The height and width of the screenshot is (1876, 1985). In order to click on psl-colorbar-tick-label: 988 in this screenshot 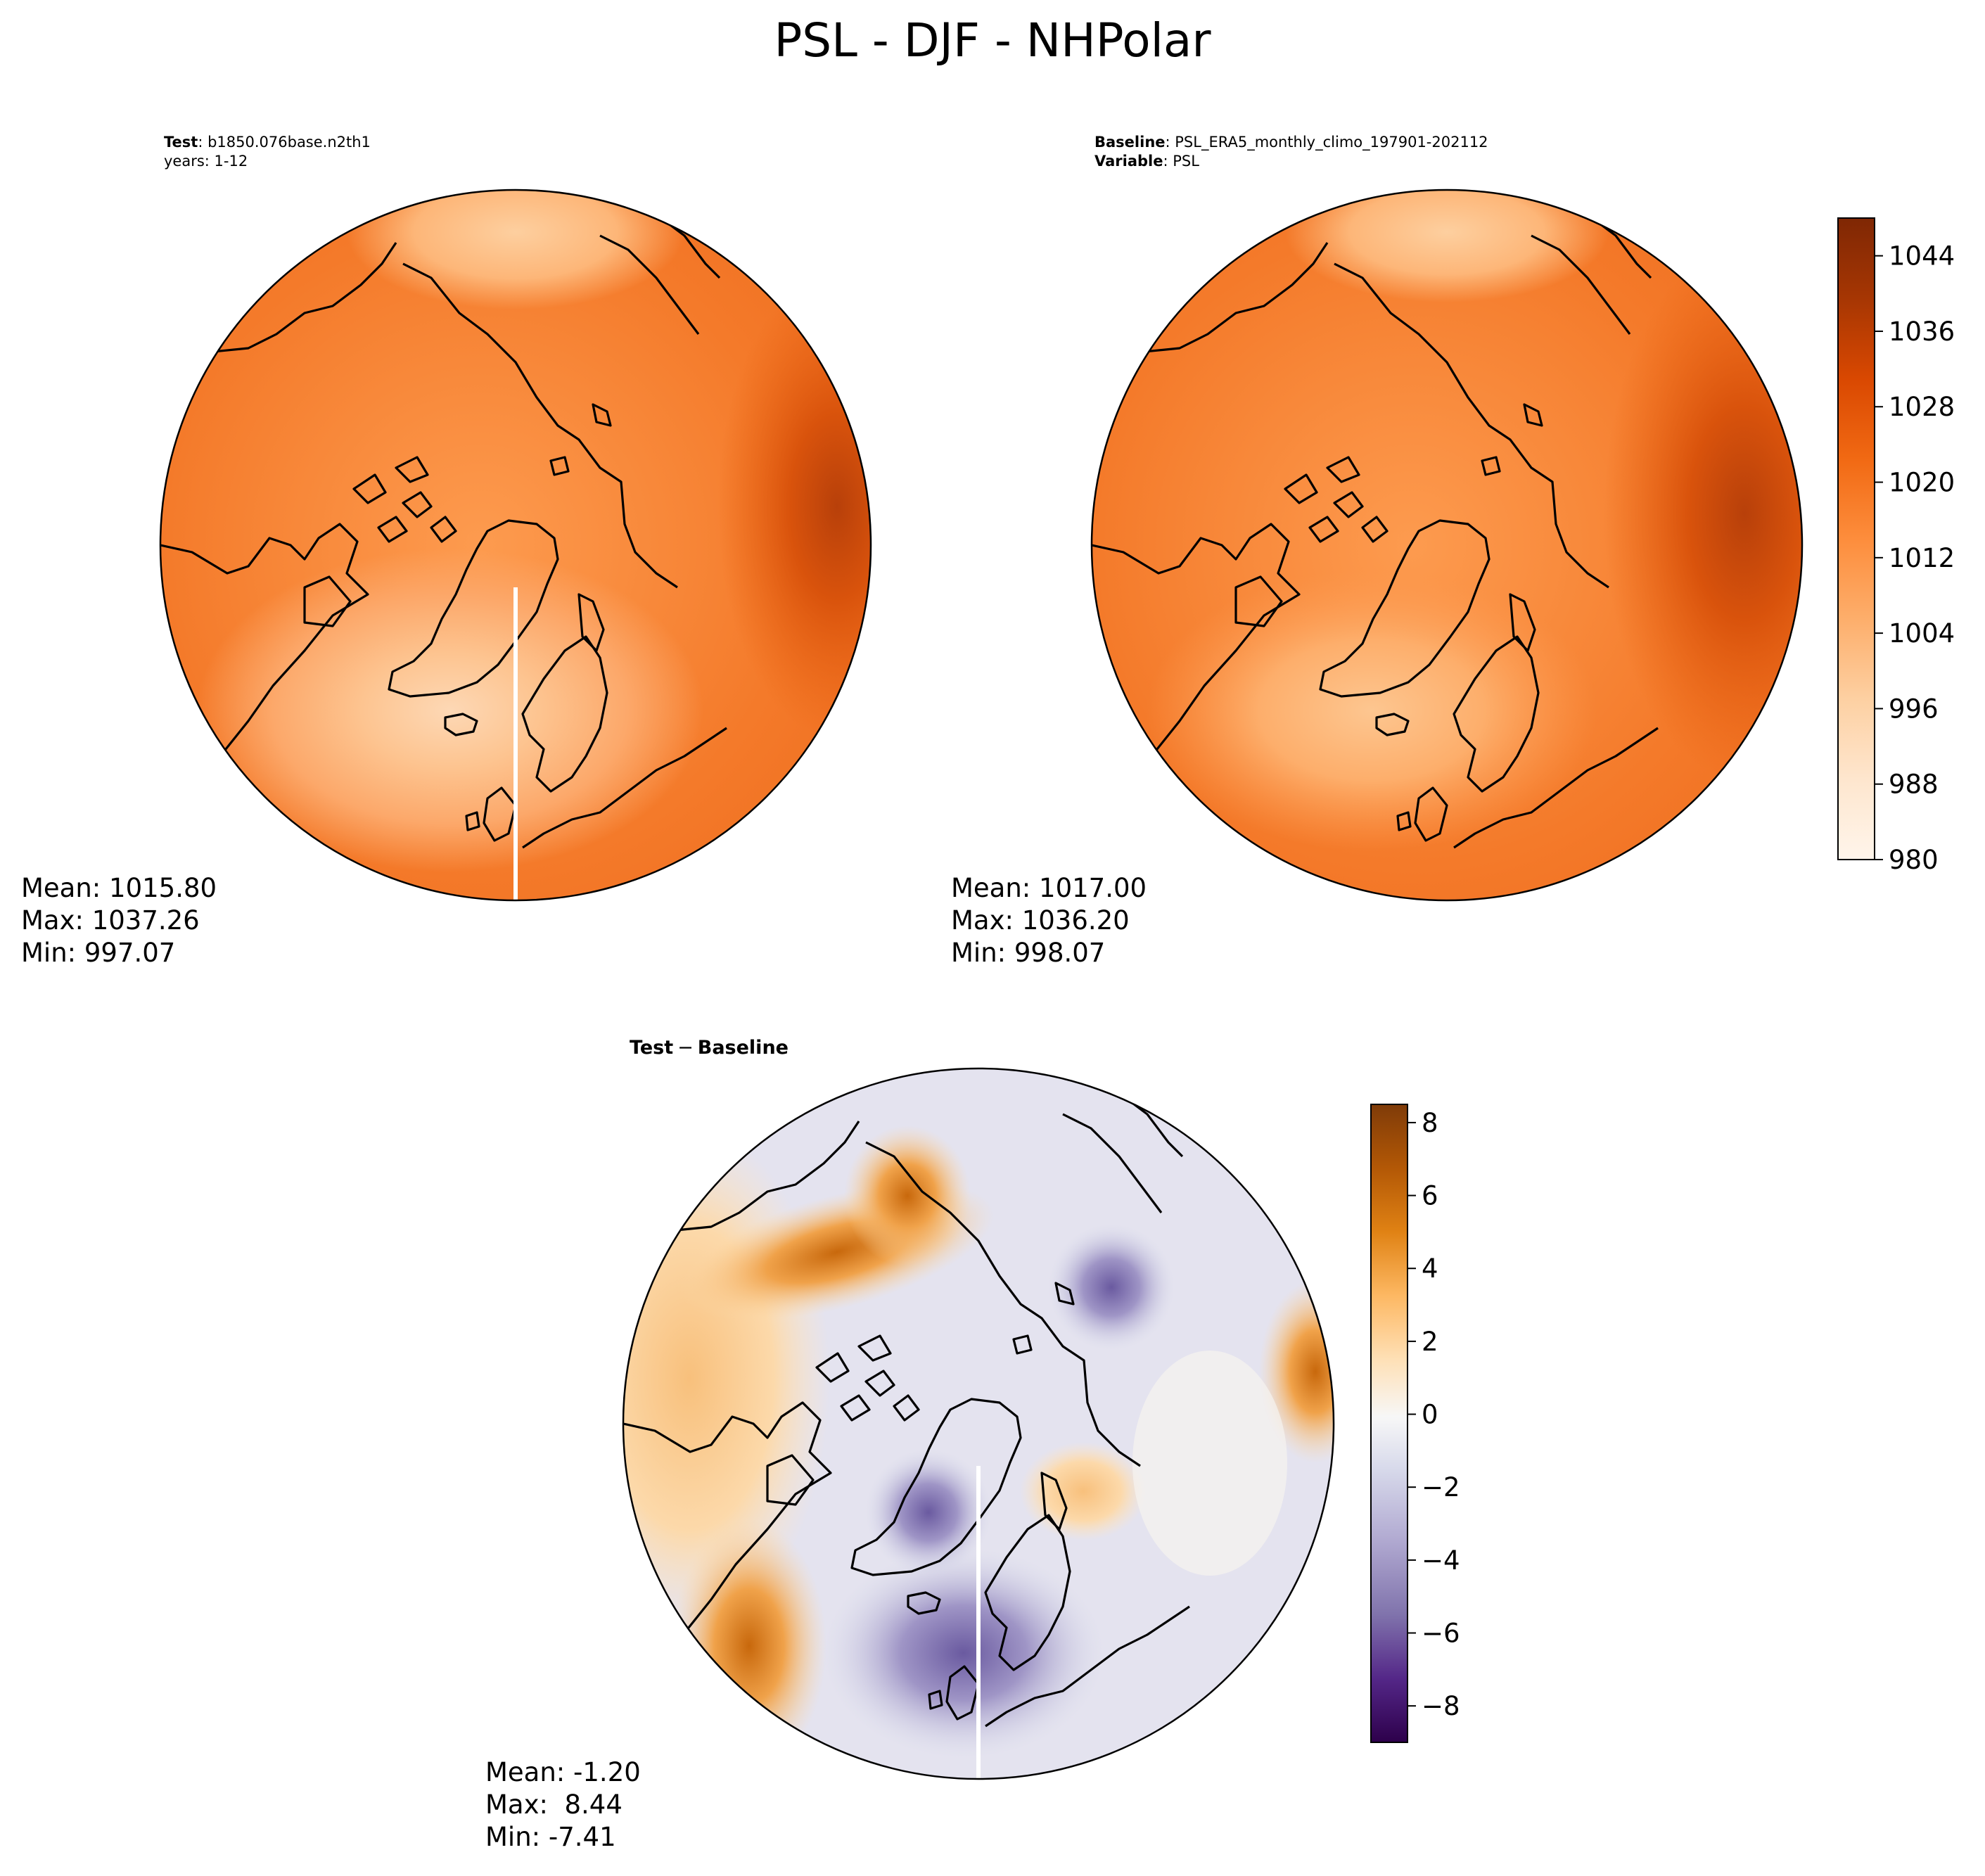, I will do `click(1914, 785)`.